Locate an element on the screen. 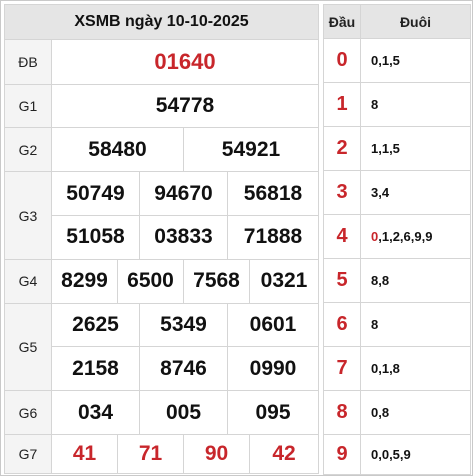 The height and width of the screenshot is (476, 473). g6-number: 005 is located at coordinates (183, 413).